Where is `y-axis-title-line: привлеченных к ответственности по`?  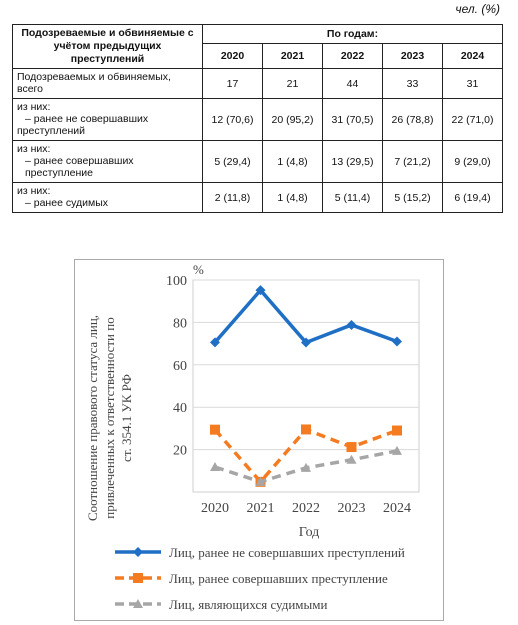 y-axis-title-line: привлеченных к ответственности по is located at coordinates (109, 417).